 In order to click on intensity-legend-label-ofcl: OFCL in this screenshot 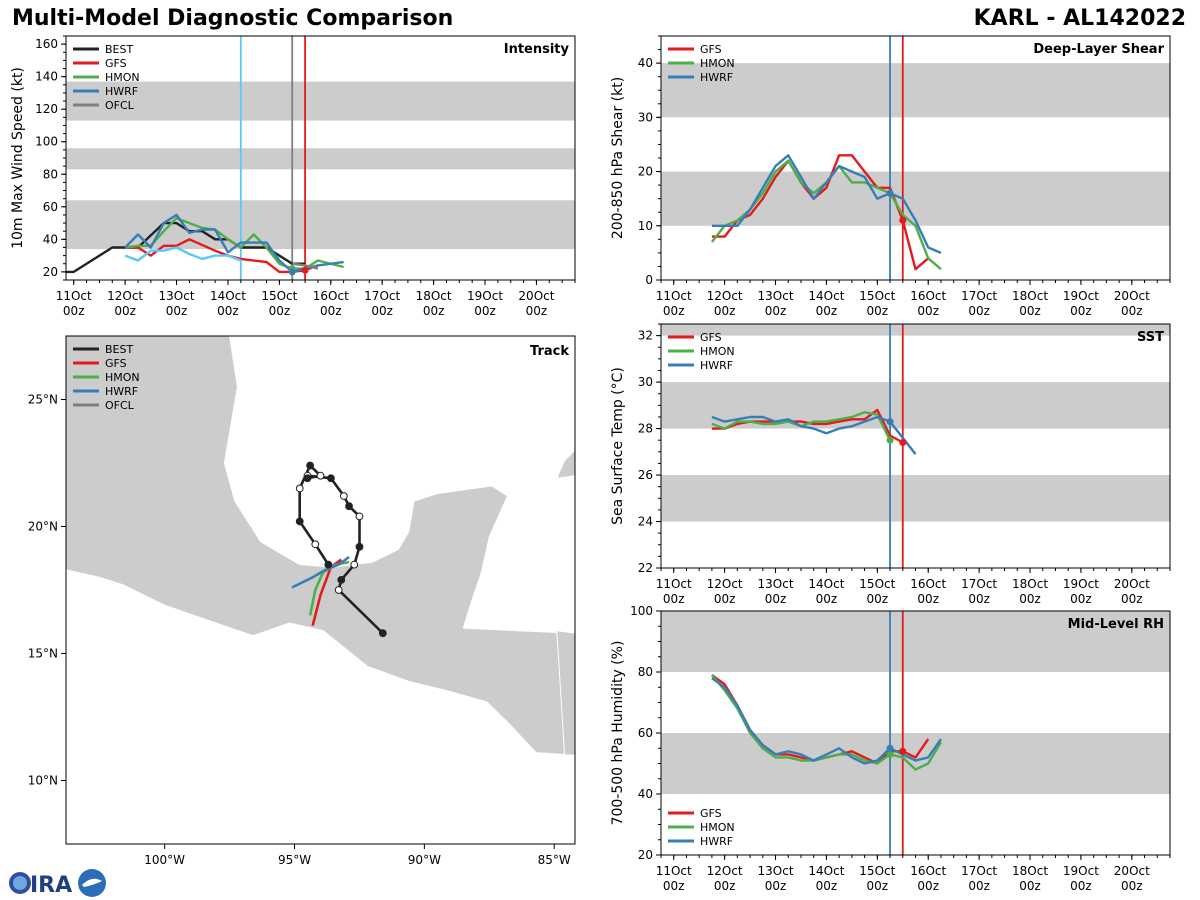, I will do `click(120, 105)`.